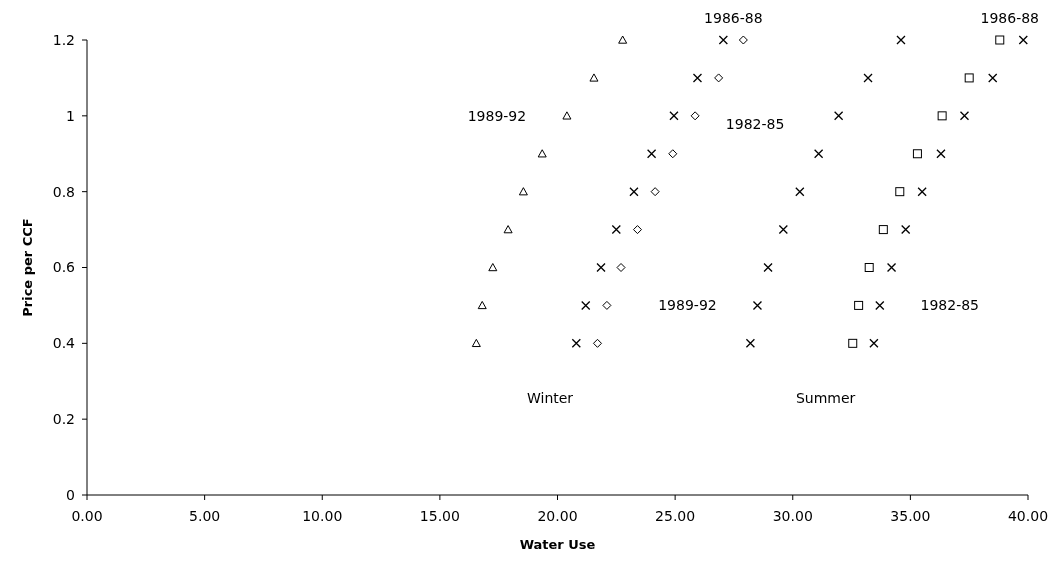 The image size is (1060, 585). What do you see at coordinates (63, 419) in the screenshot?
I see `y-tick-label: 0.2` at bounding box center [63, 419].